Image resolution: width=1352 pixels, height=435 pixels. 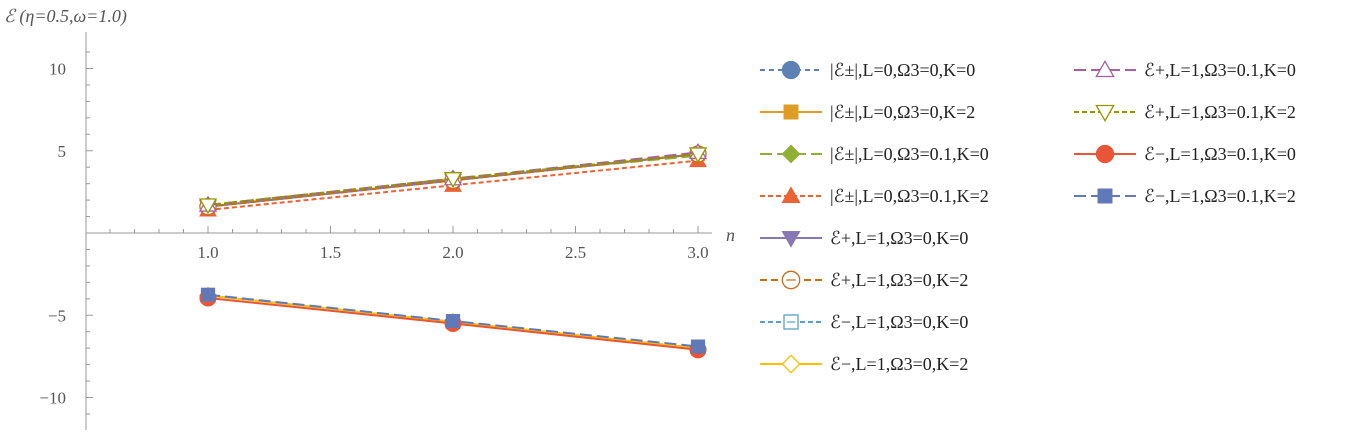 I want to click on x-tick-label: 1.0, so click(x=207, y=252).